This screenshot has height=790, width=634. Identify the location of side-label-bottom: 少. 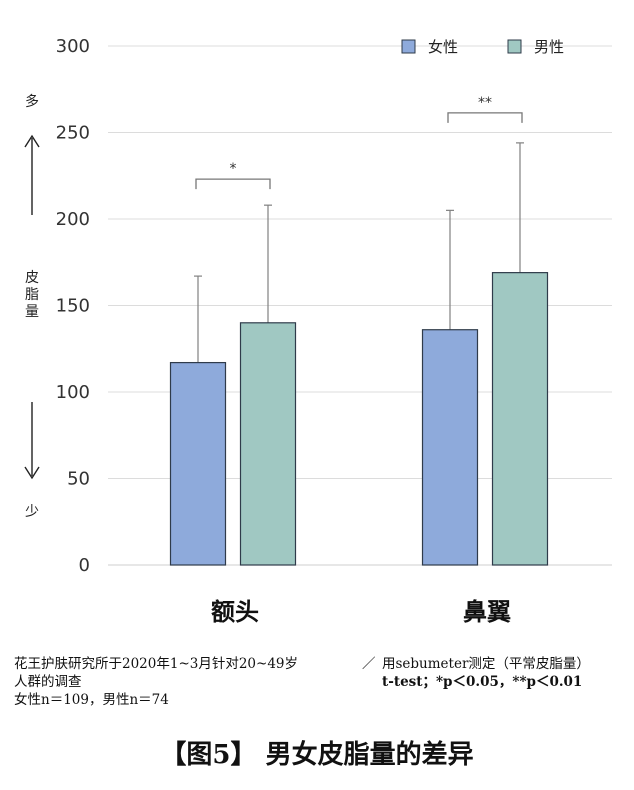
(32, 512).